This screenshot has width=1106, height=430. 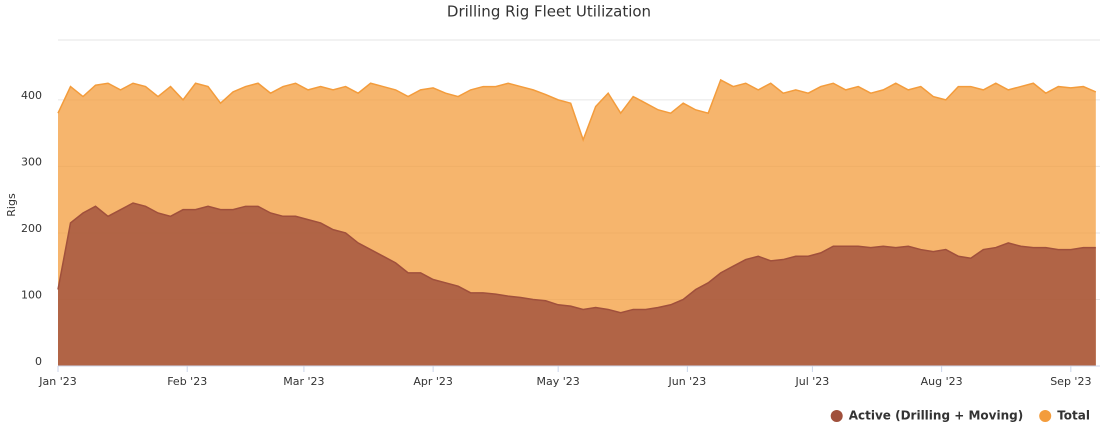 I want to click on y-axis-label: Rigs, so click(x=11, y=205).